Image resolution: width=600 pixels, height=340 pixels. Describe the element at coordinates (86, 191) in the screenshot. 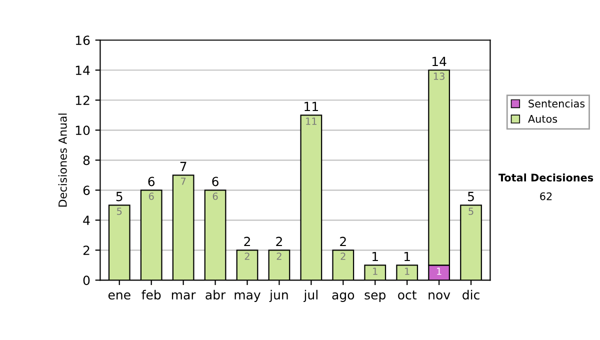

I see `y-tick-label: 6` at that location.